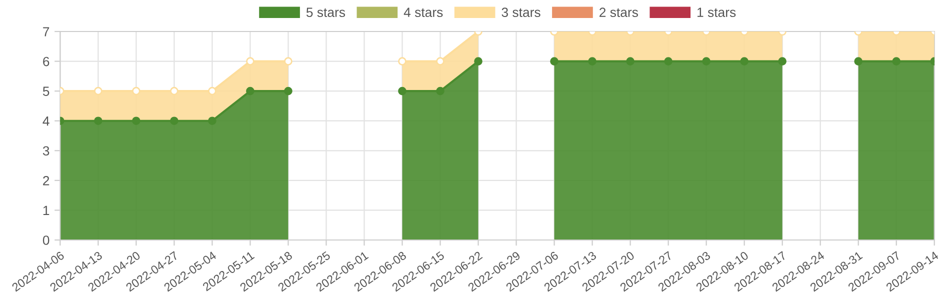 This screenshot has height=300, width=940. I want to click on y-tick-label: 6, so click(46, 61).